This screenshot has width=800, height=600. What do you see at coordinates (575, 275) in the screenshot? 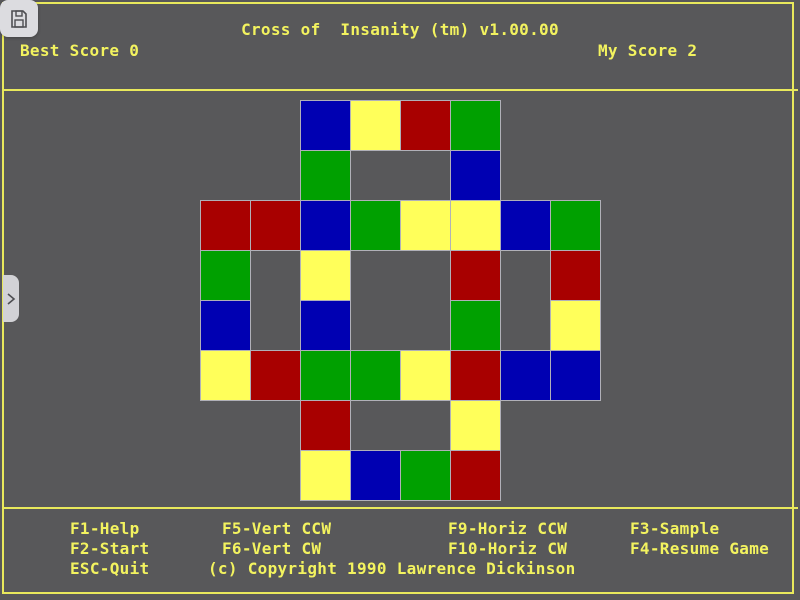
I see `tile-r3c7-R` at bounding box center [575, 275].